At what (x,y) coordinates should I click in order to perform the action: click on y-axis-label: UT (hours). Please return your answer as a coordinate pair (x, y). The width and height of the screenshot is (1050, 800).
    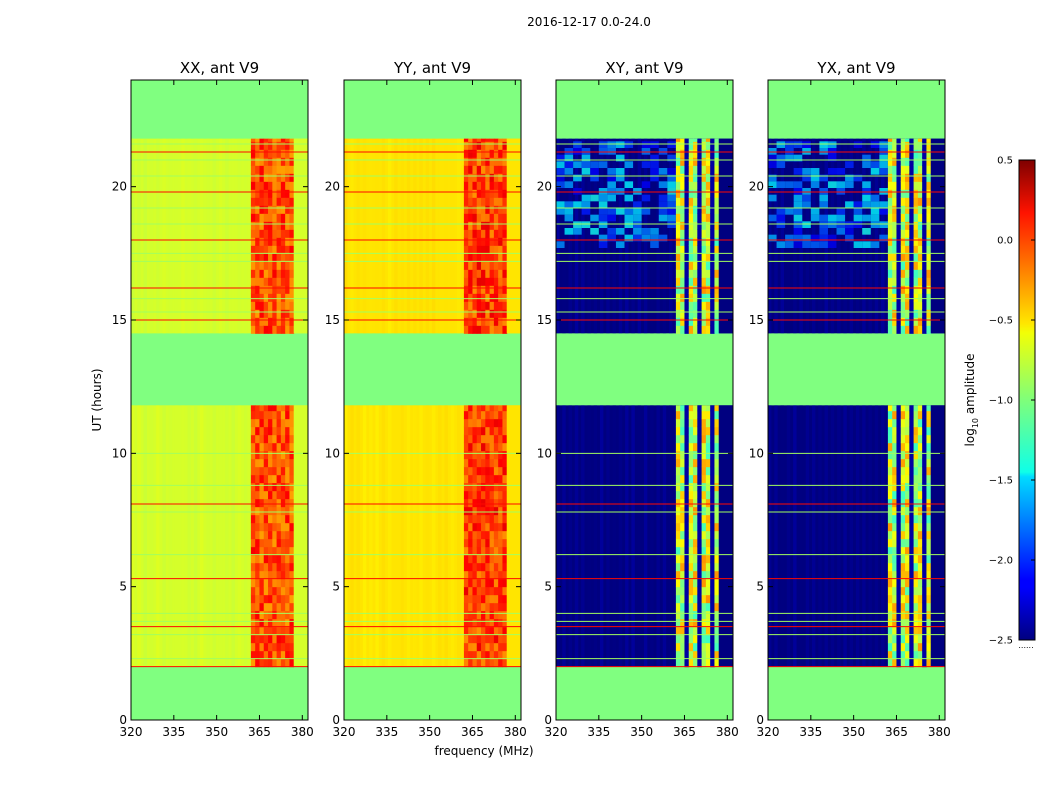
    Looking at the image, I should click on (97, 399).